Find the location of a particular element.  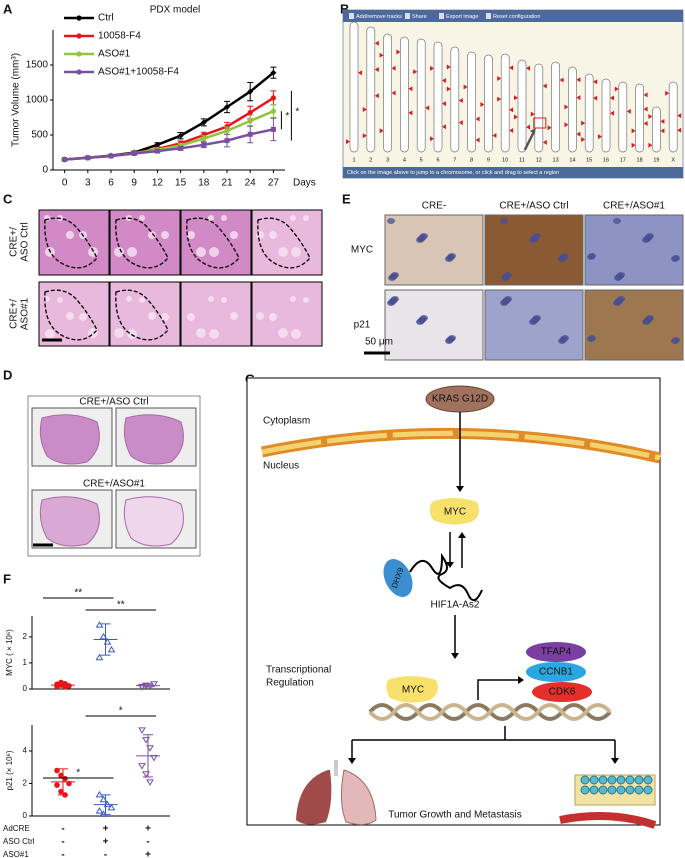

row-label: ASO#1 is located at coordinates (25, 313).